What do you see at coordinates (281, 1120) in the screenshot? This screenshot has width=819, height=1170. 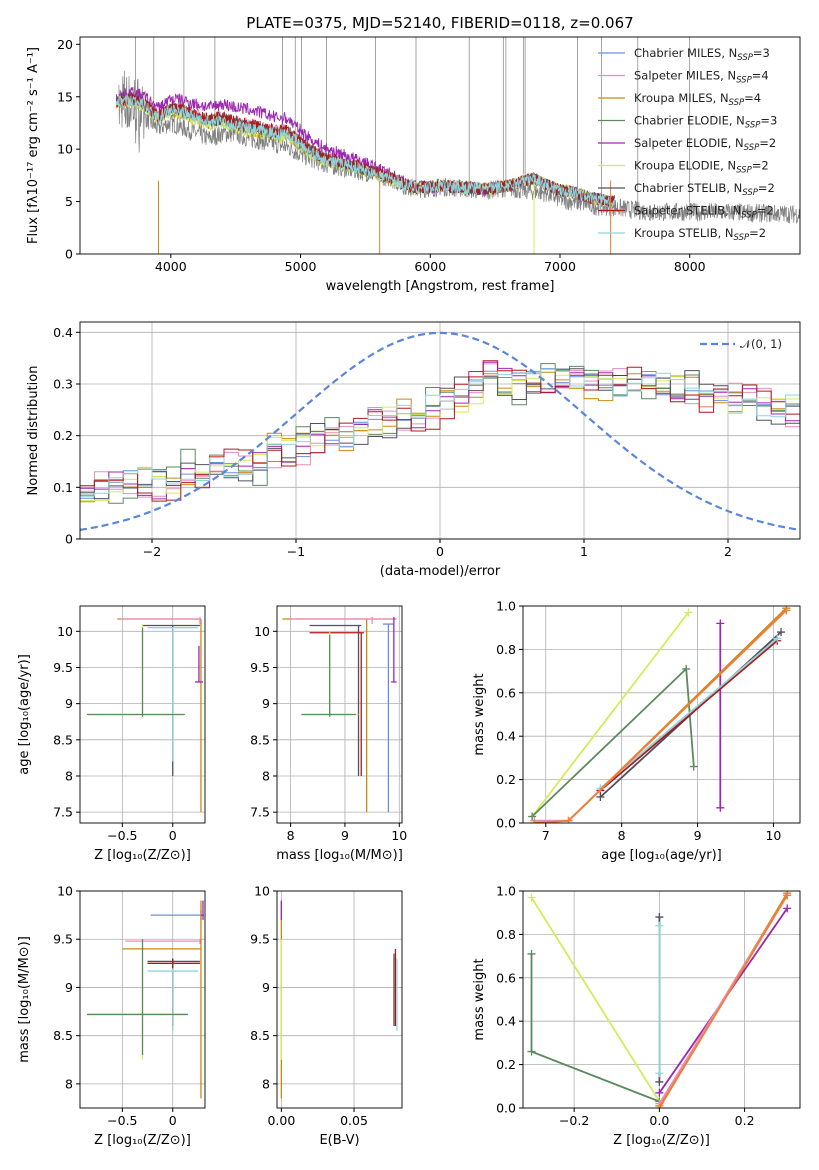 I see `tick-label-x: 0.00` at bounding box center [281, 1120].